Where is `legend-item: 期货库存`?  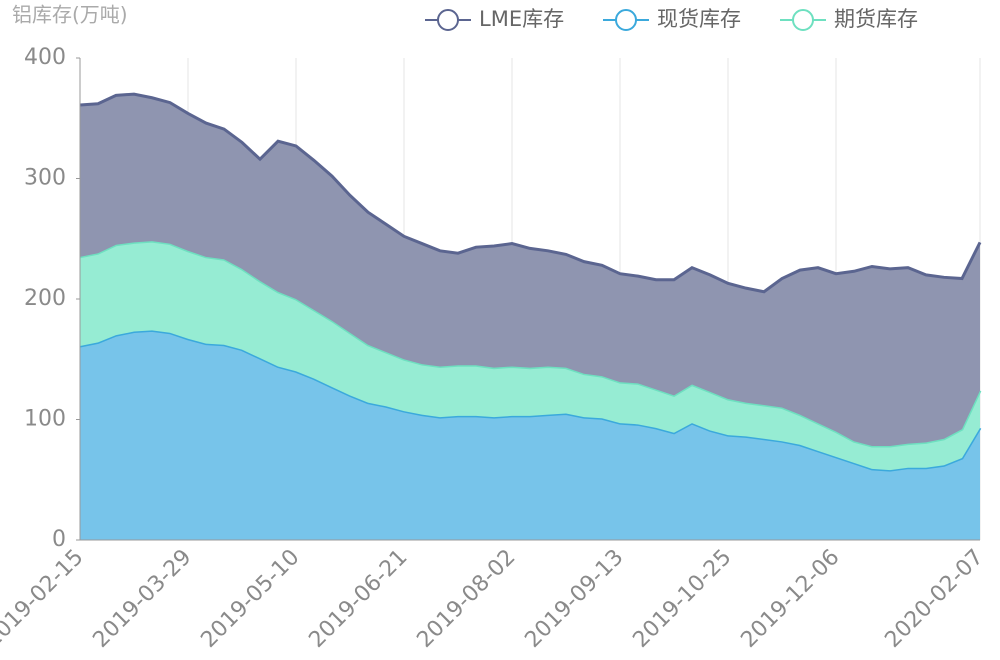
legend-item: 期货库存 is located at coordinates (849, 19).